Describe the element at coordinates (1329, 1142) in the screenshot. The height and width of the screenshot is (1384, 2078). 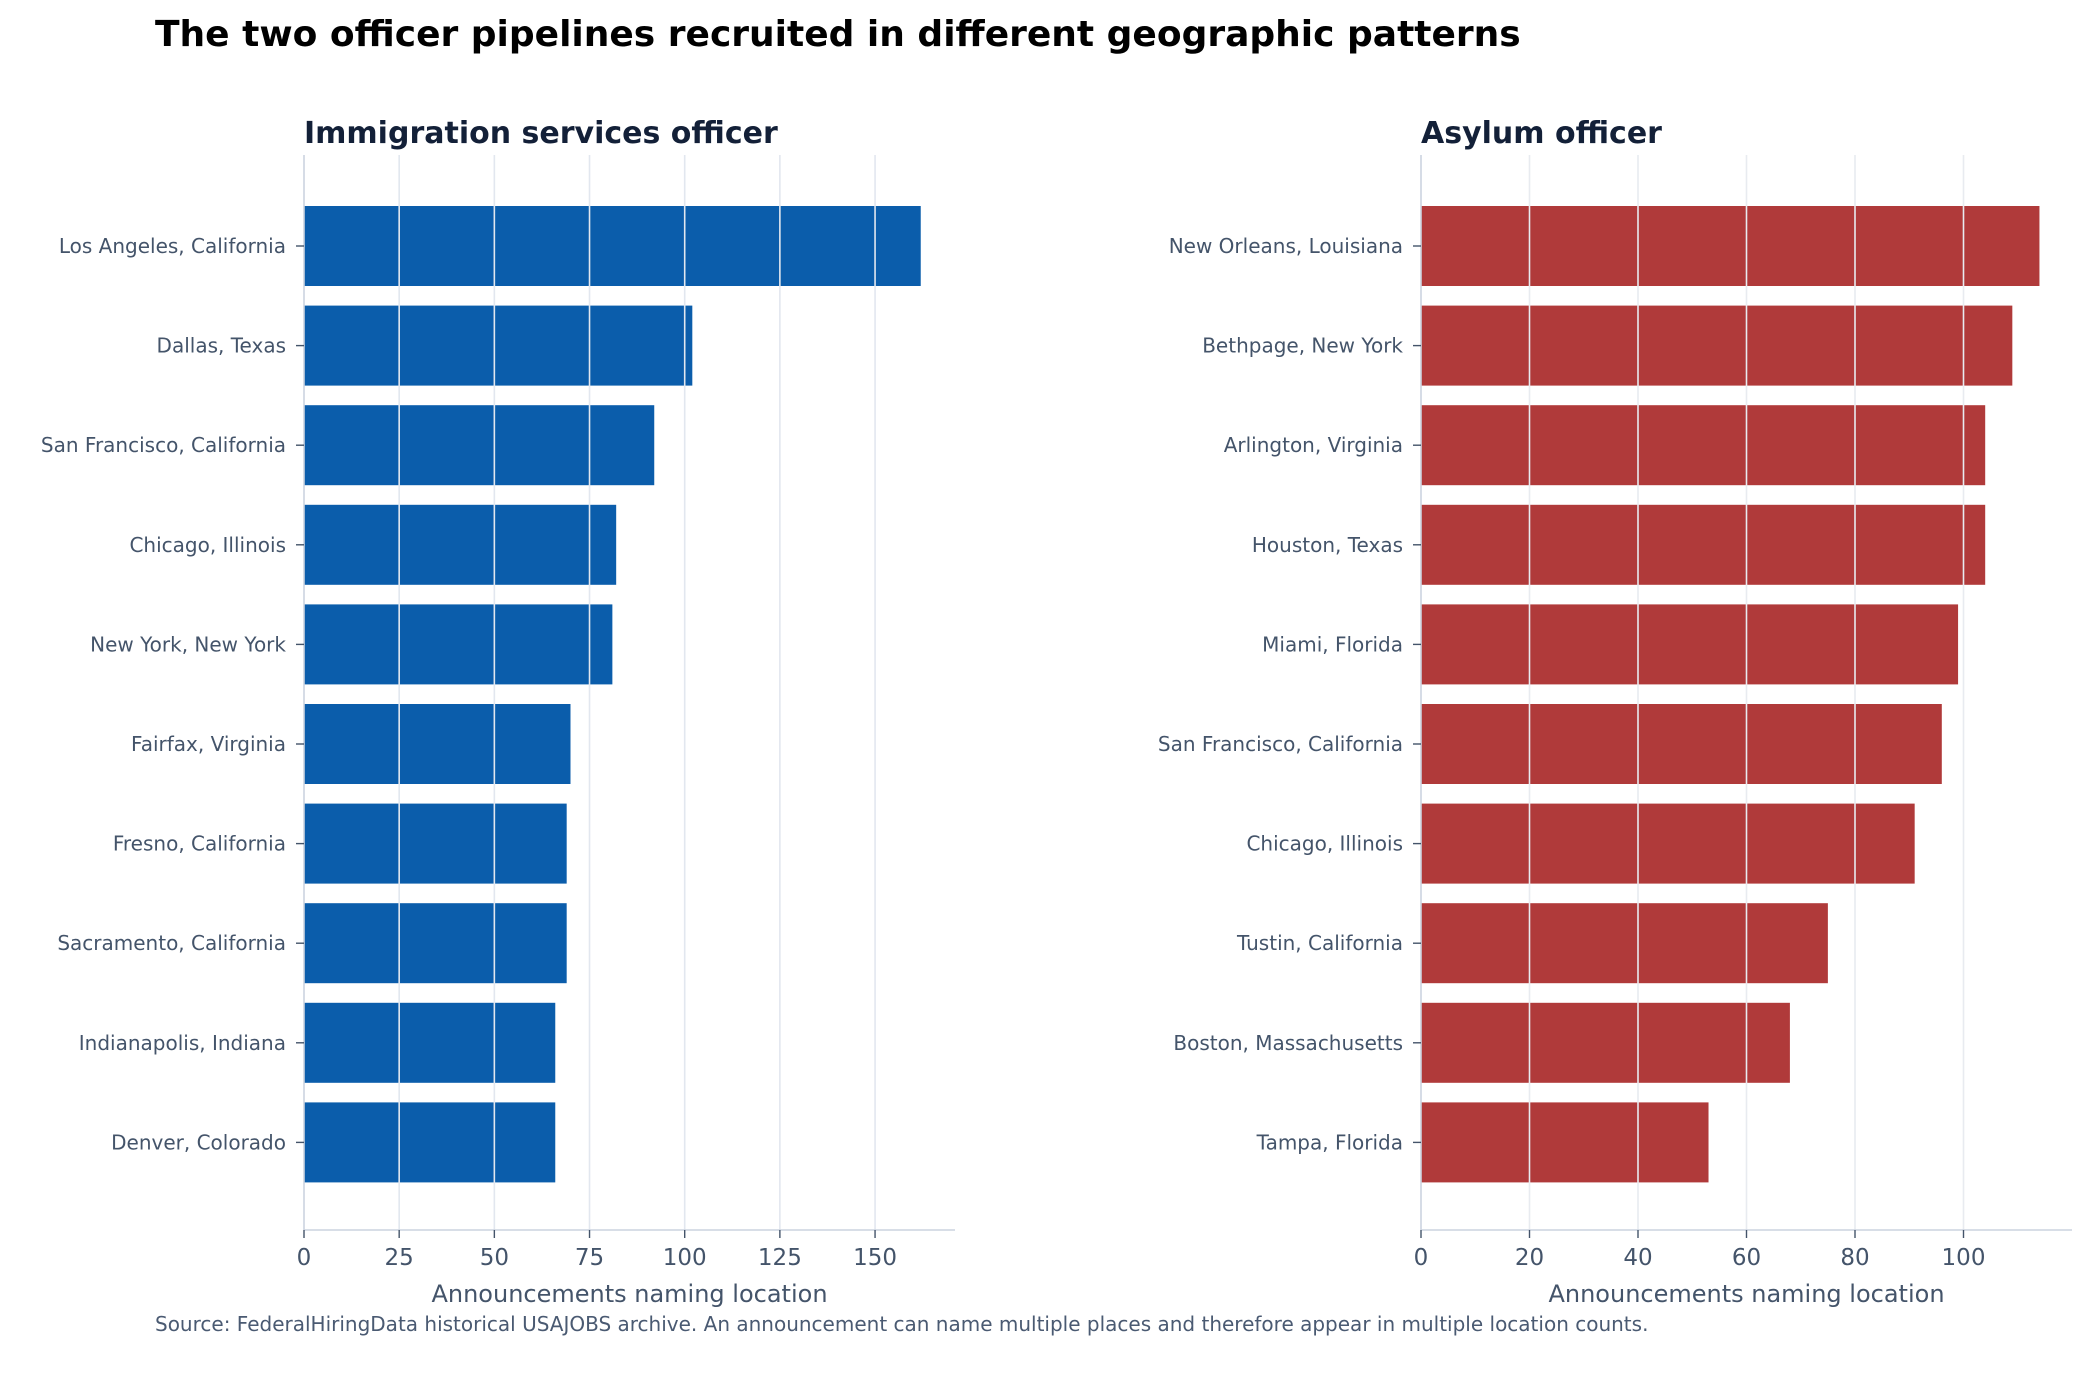
I see `category-label: Tampa, Florida` at that location.